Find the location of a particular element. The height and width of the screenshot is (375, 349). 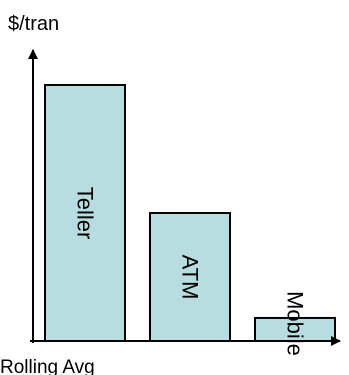

bar-label-mobile: Mobile is located at coordinates (295, 323).